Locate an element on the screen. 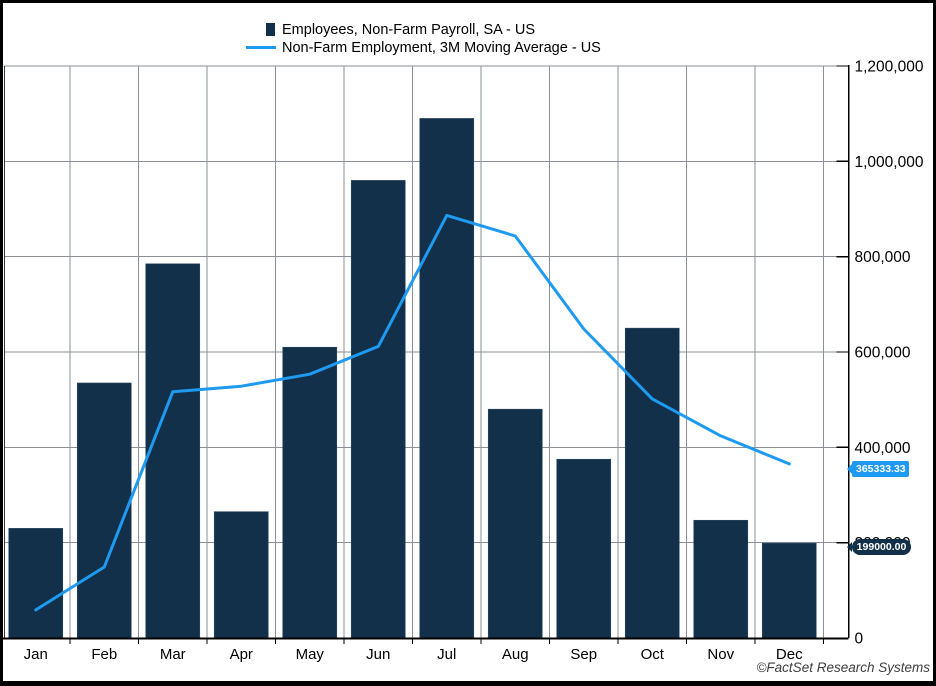 The height and width of the screenshot is (686, 936). legend-item-bar-series: Employees, Non-Farm Payroll, SA - US is located at coordinates (423, 29).